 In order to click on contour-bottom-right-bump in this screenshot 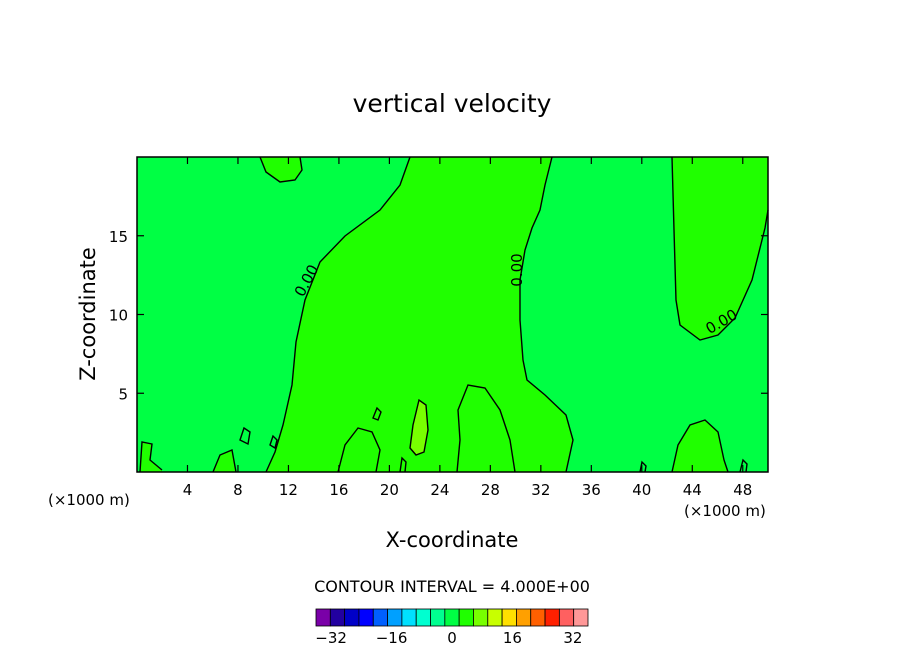, I will do `click(700, 446)`.